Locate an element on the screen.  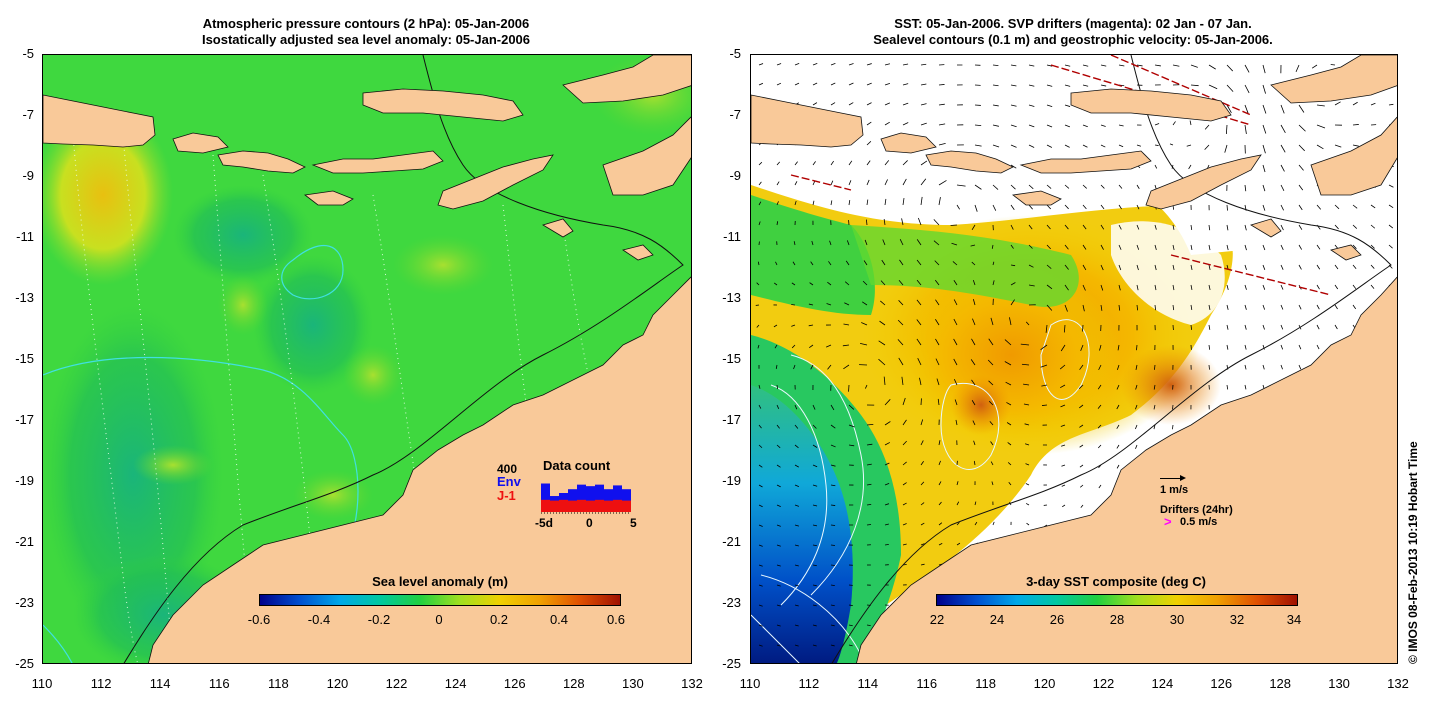
left-y-tick: -7 is located at coordinates (28, 114).